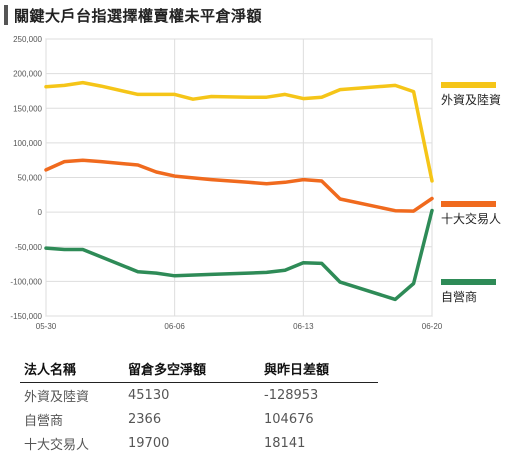 Image resolution: width=512 pixels, height=462 pixels. I want to click on legend-label: 外資及陸資, so click(471, 100).